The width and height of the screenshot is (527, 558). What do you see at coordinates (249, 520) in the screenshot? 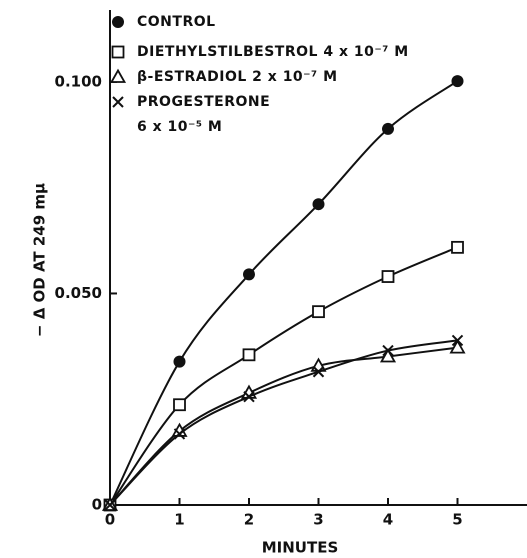
I see `x-tick-label: 2` at bounding box center [249, 520].